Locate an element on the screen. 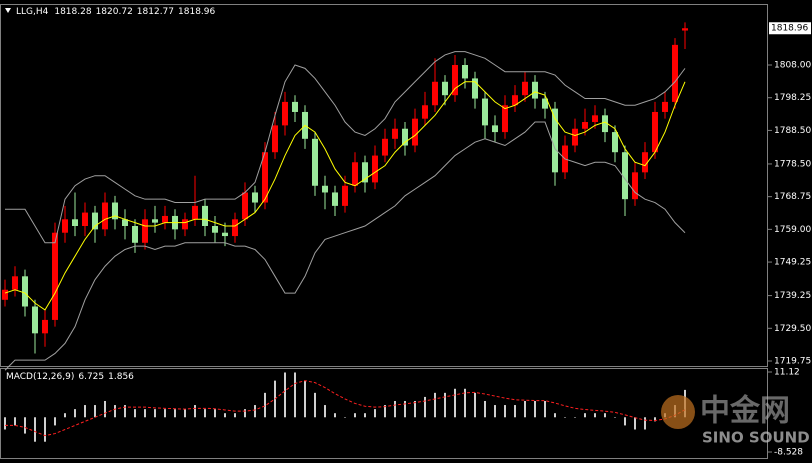  y-tick-label: 1749.25 is located at coordinates (792, 263).